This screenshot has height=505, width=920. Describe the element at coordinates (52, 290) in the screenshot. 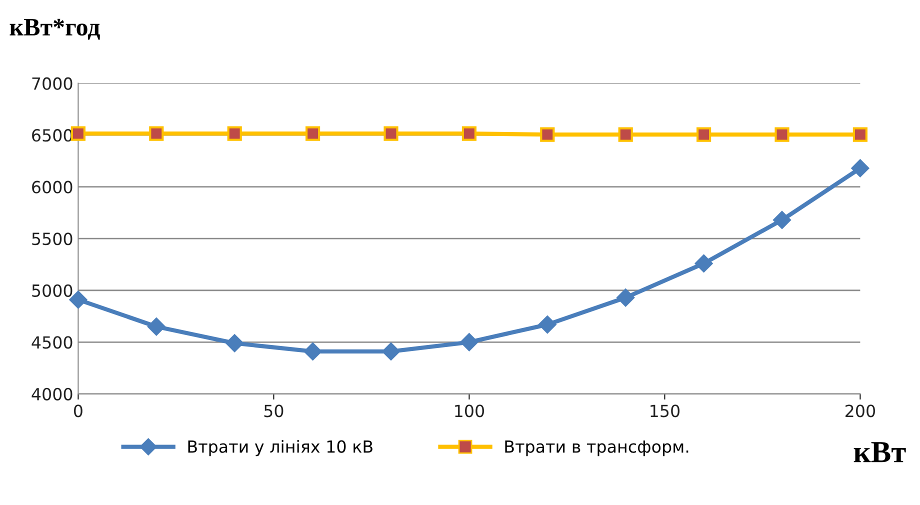

I see `y-tick-label: 5000` at that location.